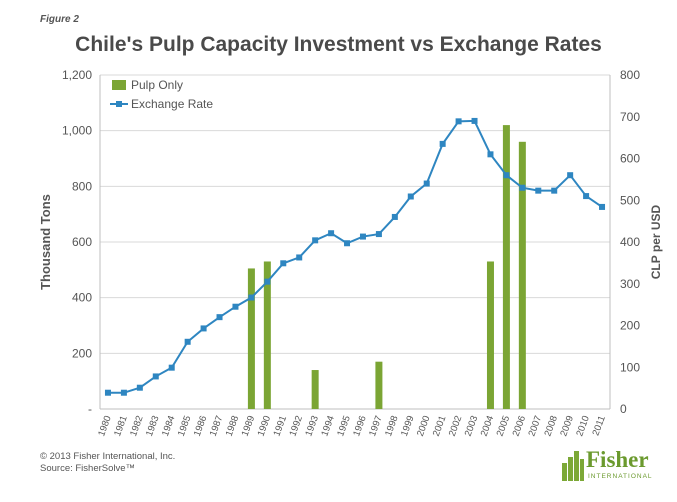 The width and height of the screenshot is (677, 502). Describe the element at coordinates (77, 75) in the screenshot. I see `y-left-tick-label: 1,200` at that location.